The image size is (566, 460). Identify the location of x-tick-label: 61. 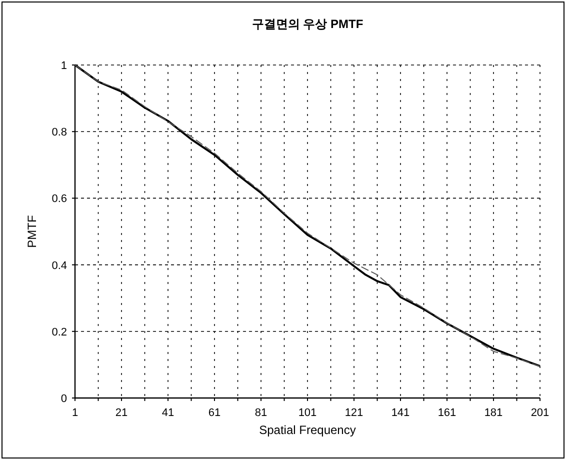
(214, 413).